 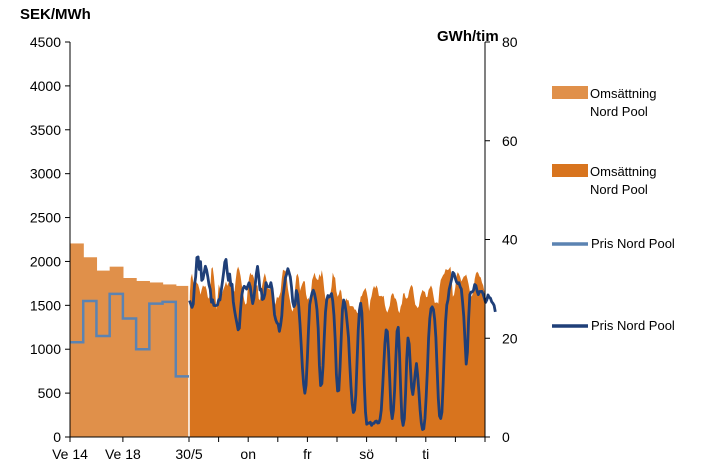 What do you see at coordinates (307, 454) in the screenshot?
I see `x-tick-label: fr` at bounding box center [307, 454].